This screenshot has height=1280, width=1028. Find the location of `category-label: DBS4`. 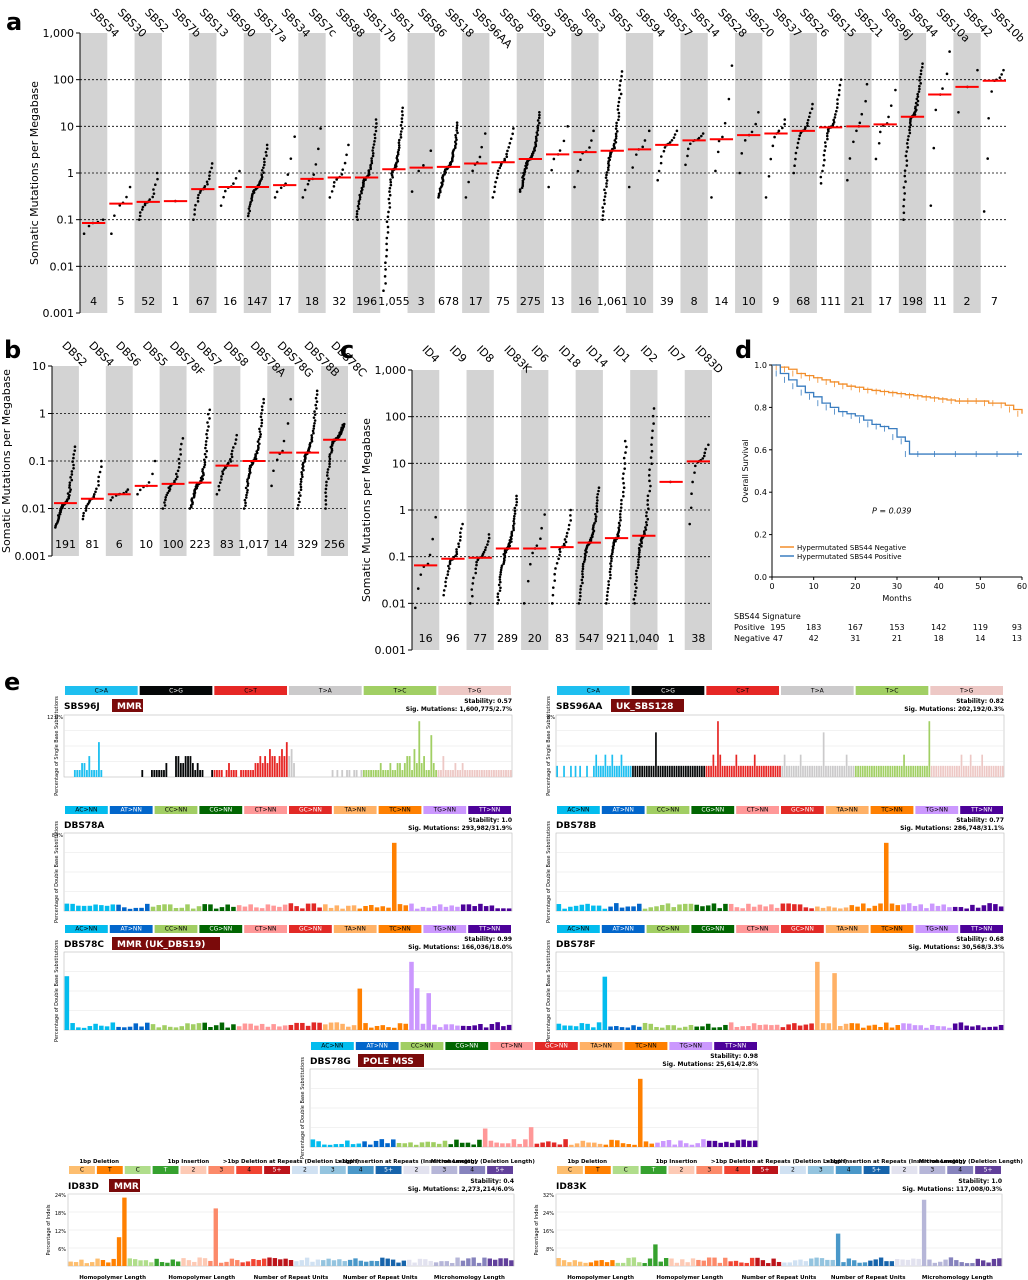

category-label: DBS4 is located at coordinates (101, 354).